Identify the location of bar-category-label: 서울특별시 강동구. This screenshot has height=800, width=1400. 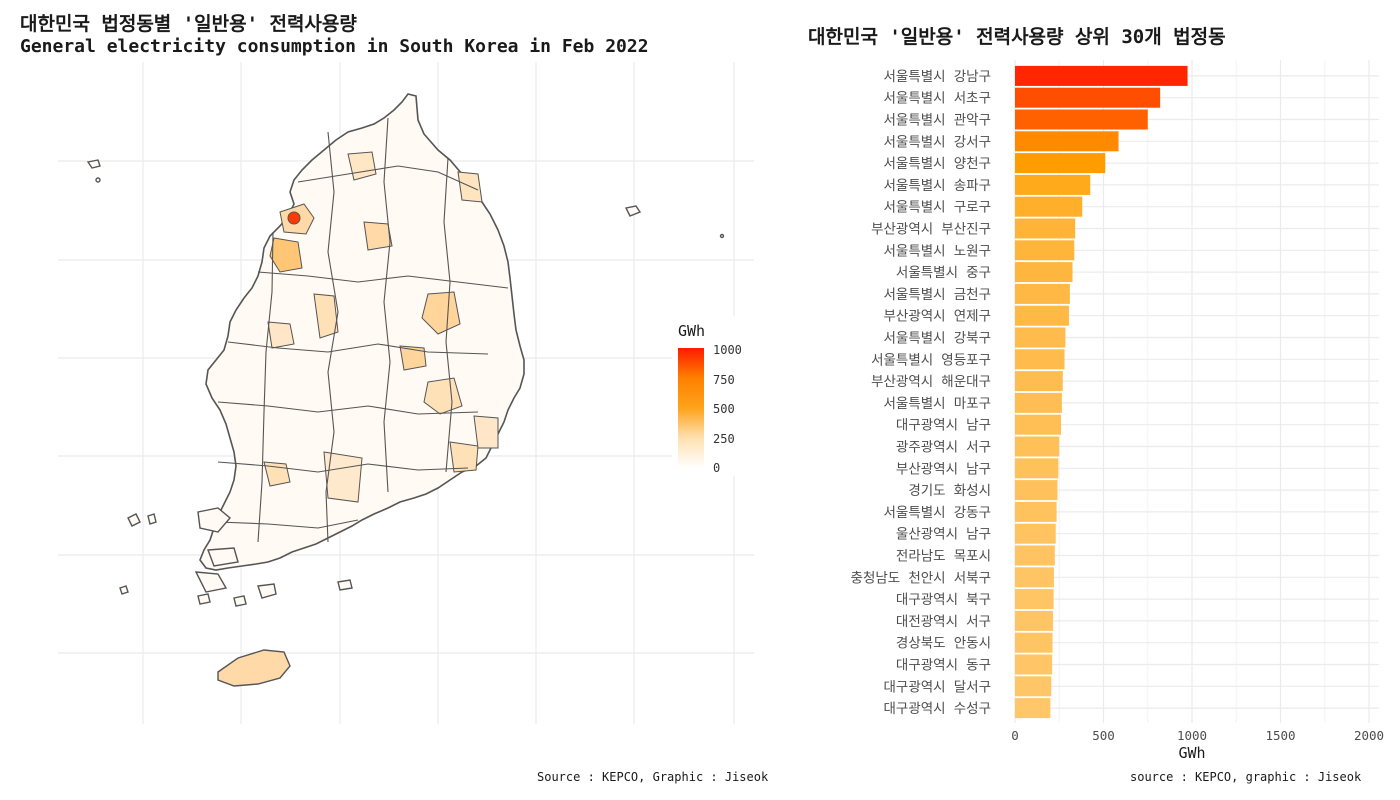
(938, 513).